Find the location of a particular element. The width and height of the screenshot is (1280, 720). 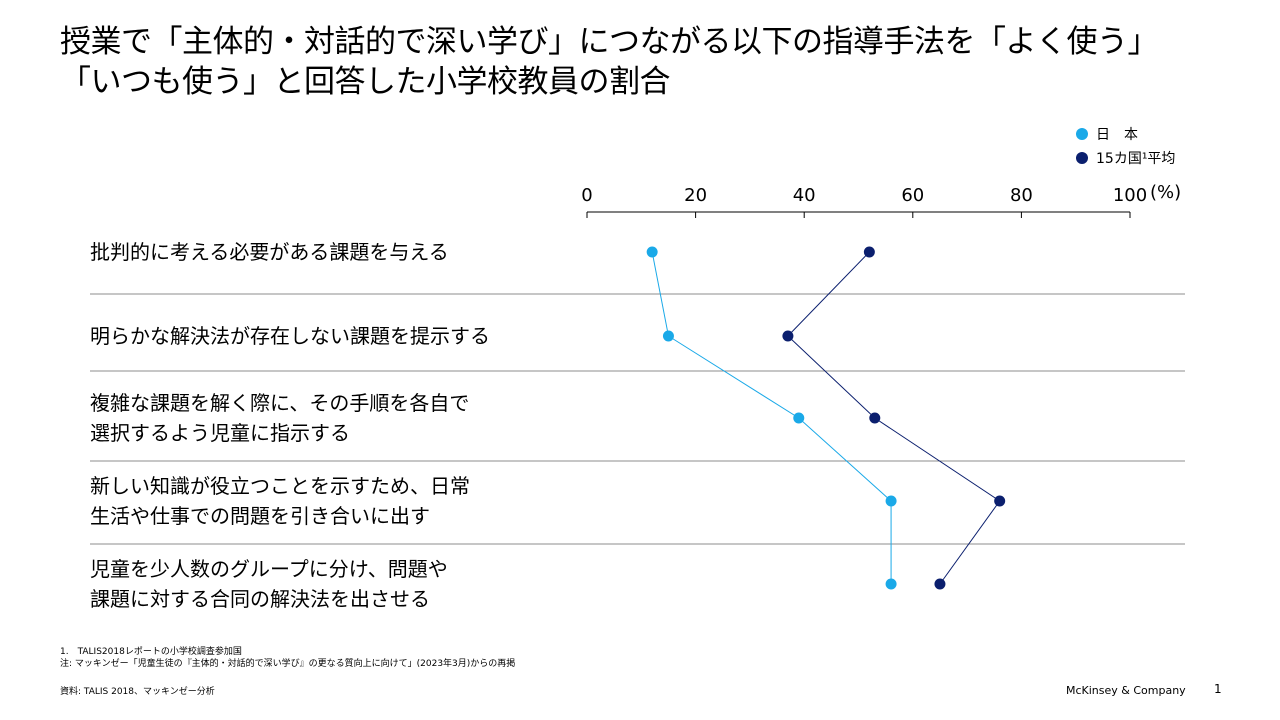

legend-item-average: 15カ国¹平均 is located at coordinates (1125, 158).